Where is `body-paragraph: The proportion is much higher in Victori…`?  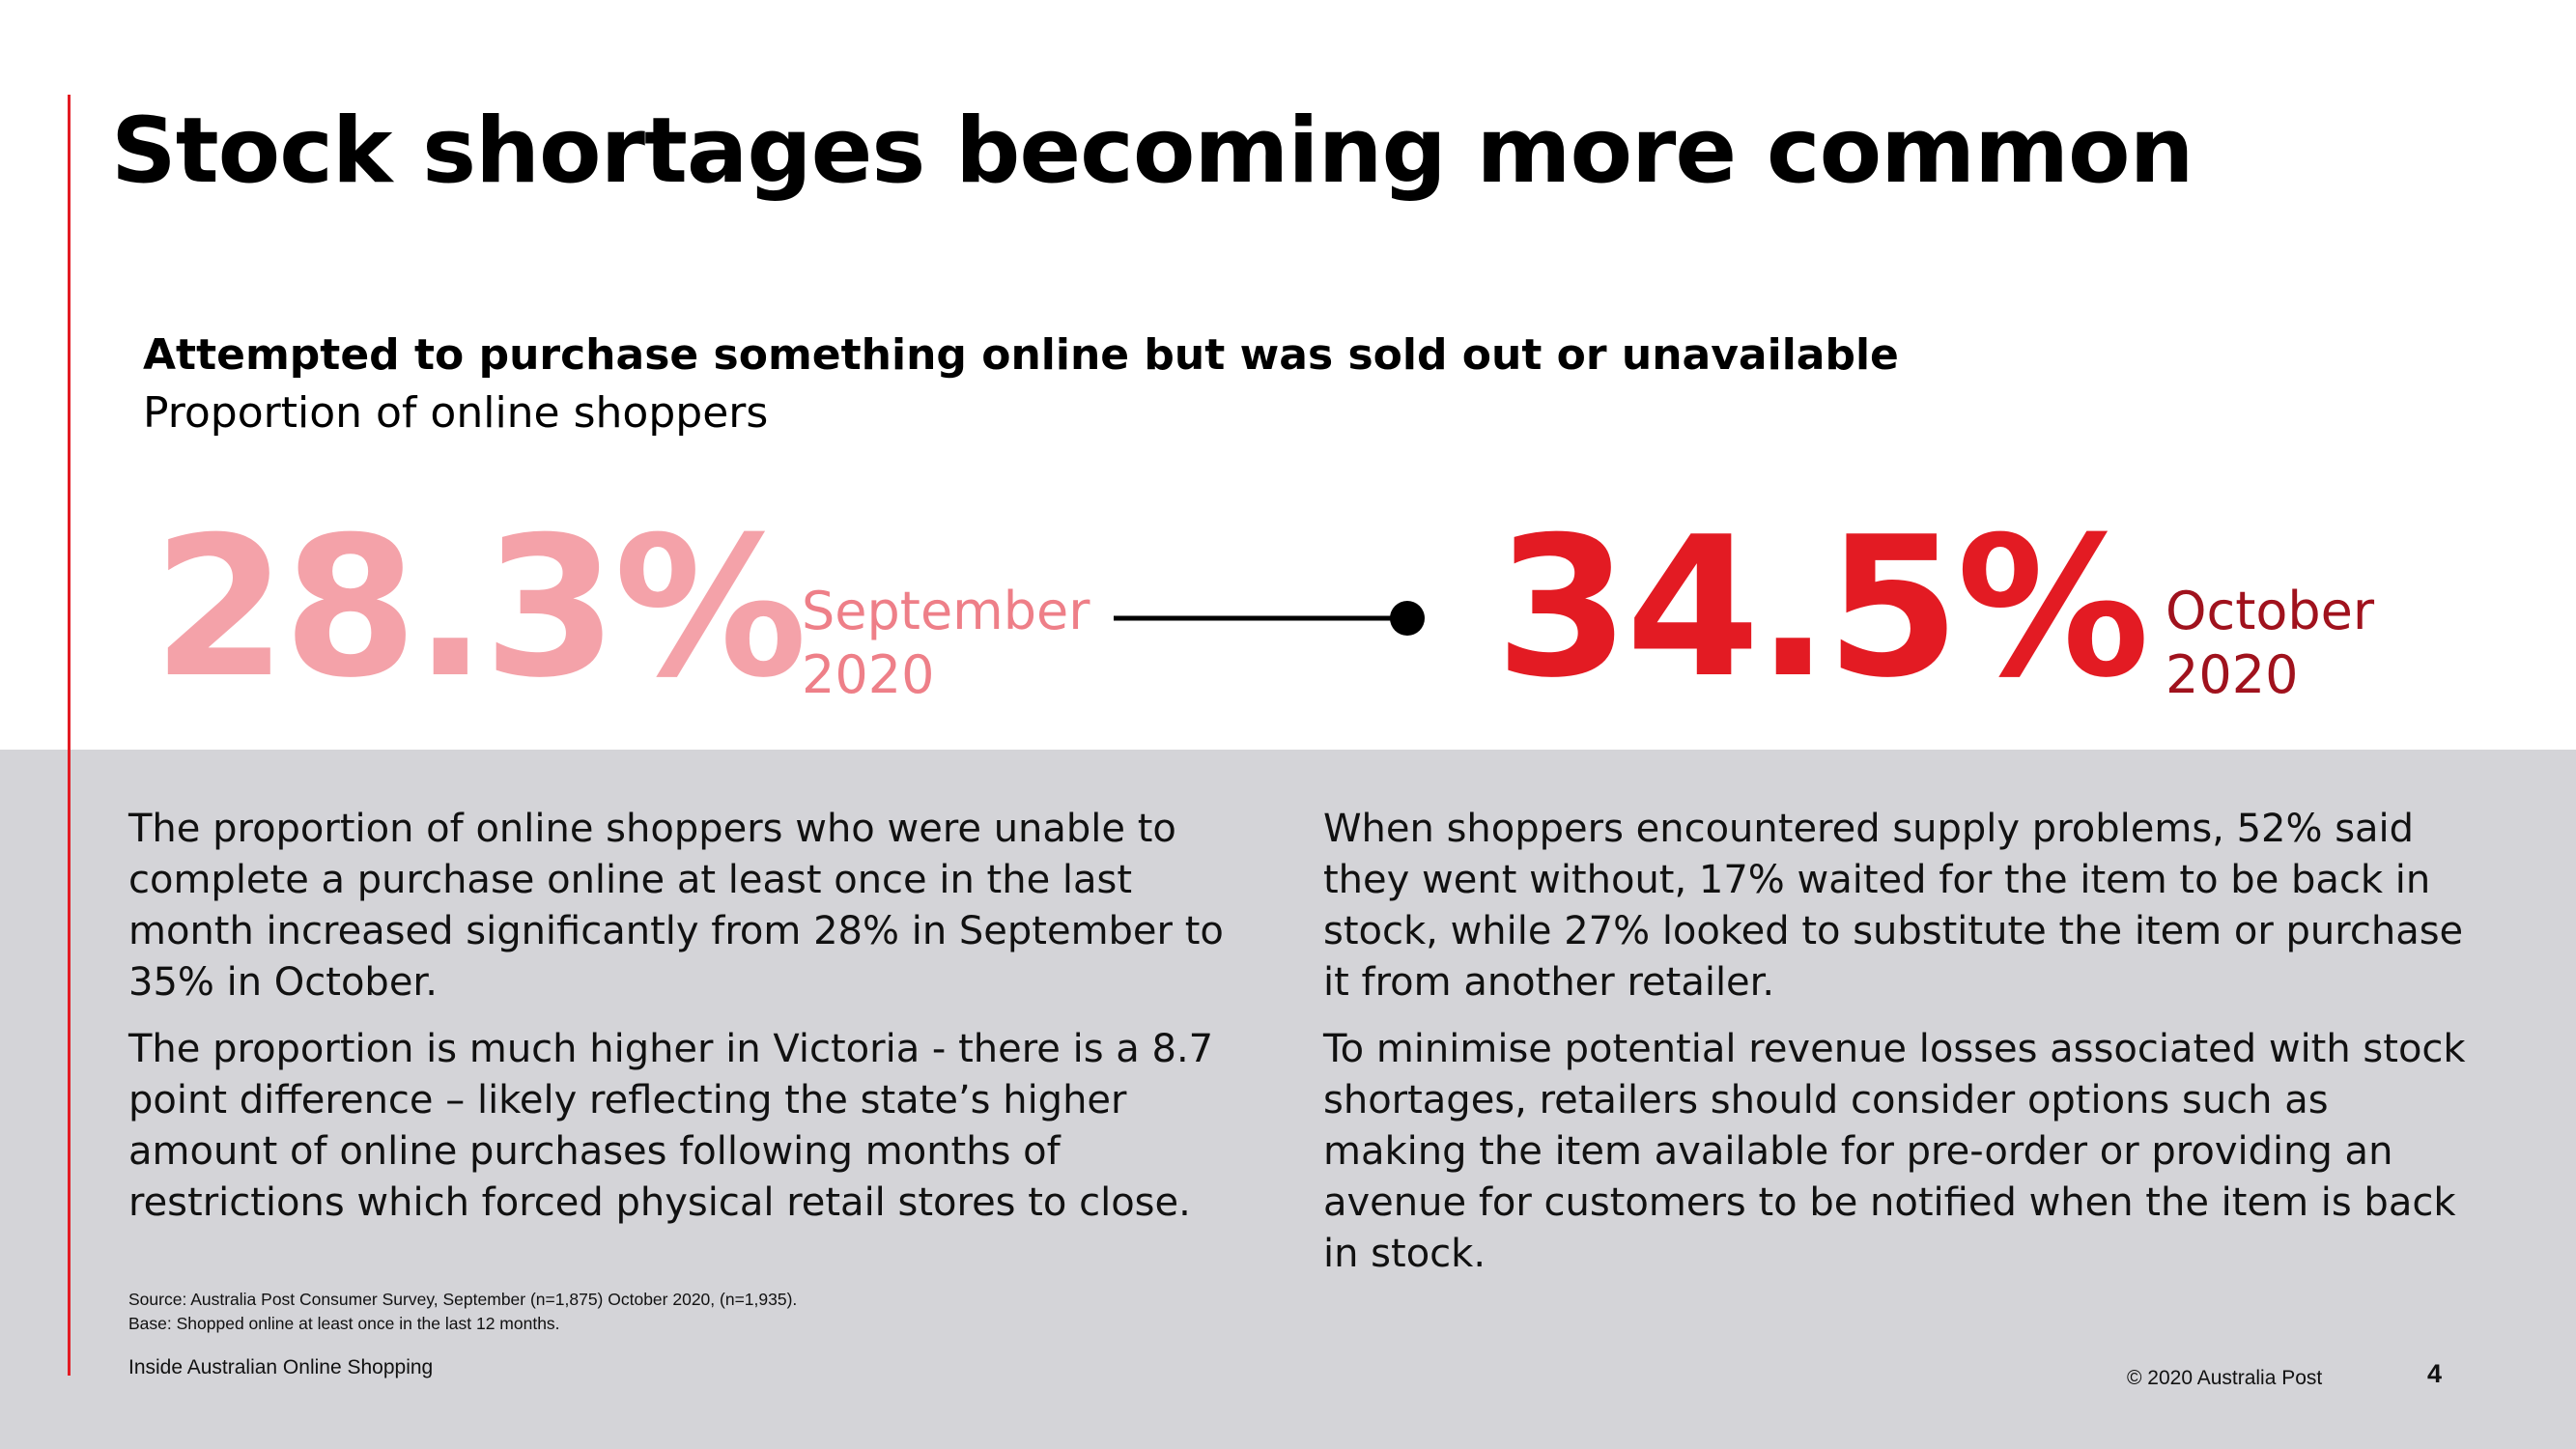
body-paragraph: The proportion is much higher in Victori… is located at coordinates (671, 1126).